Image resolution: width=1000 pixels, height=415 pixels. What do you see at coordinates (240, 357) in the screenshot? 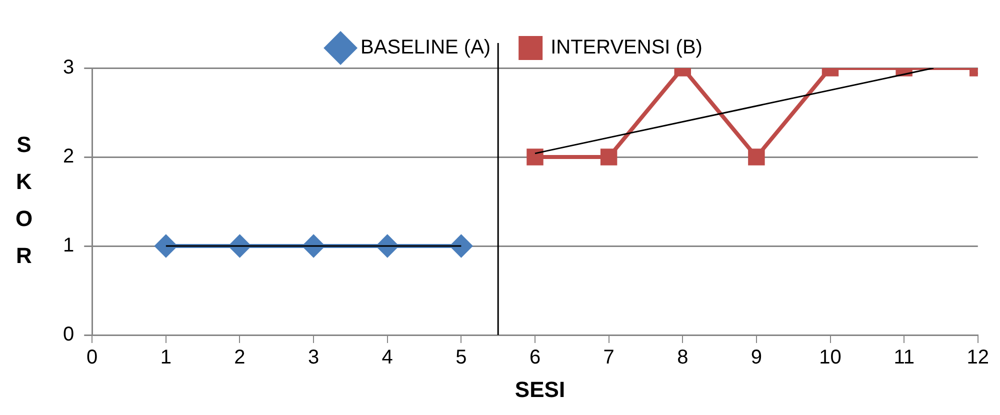
I see `x-tick-label: 2` at bounding box center [240, 357].